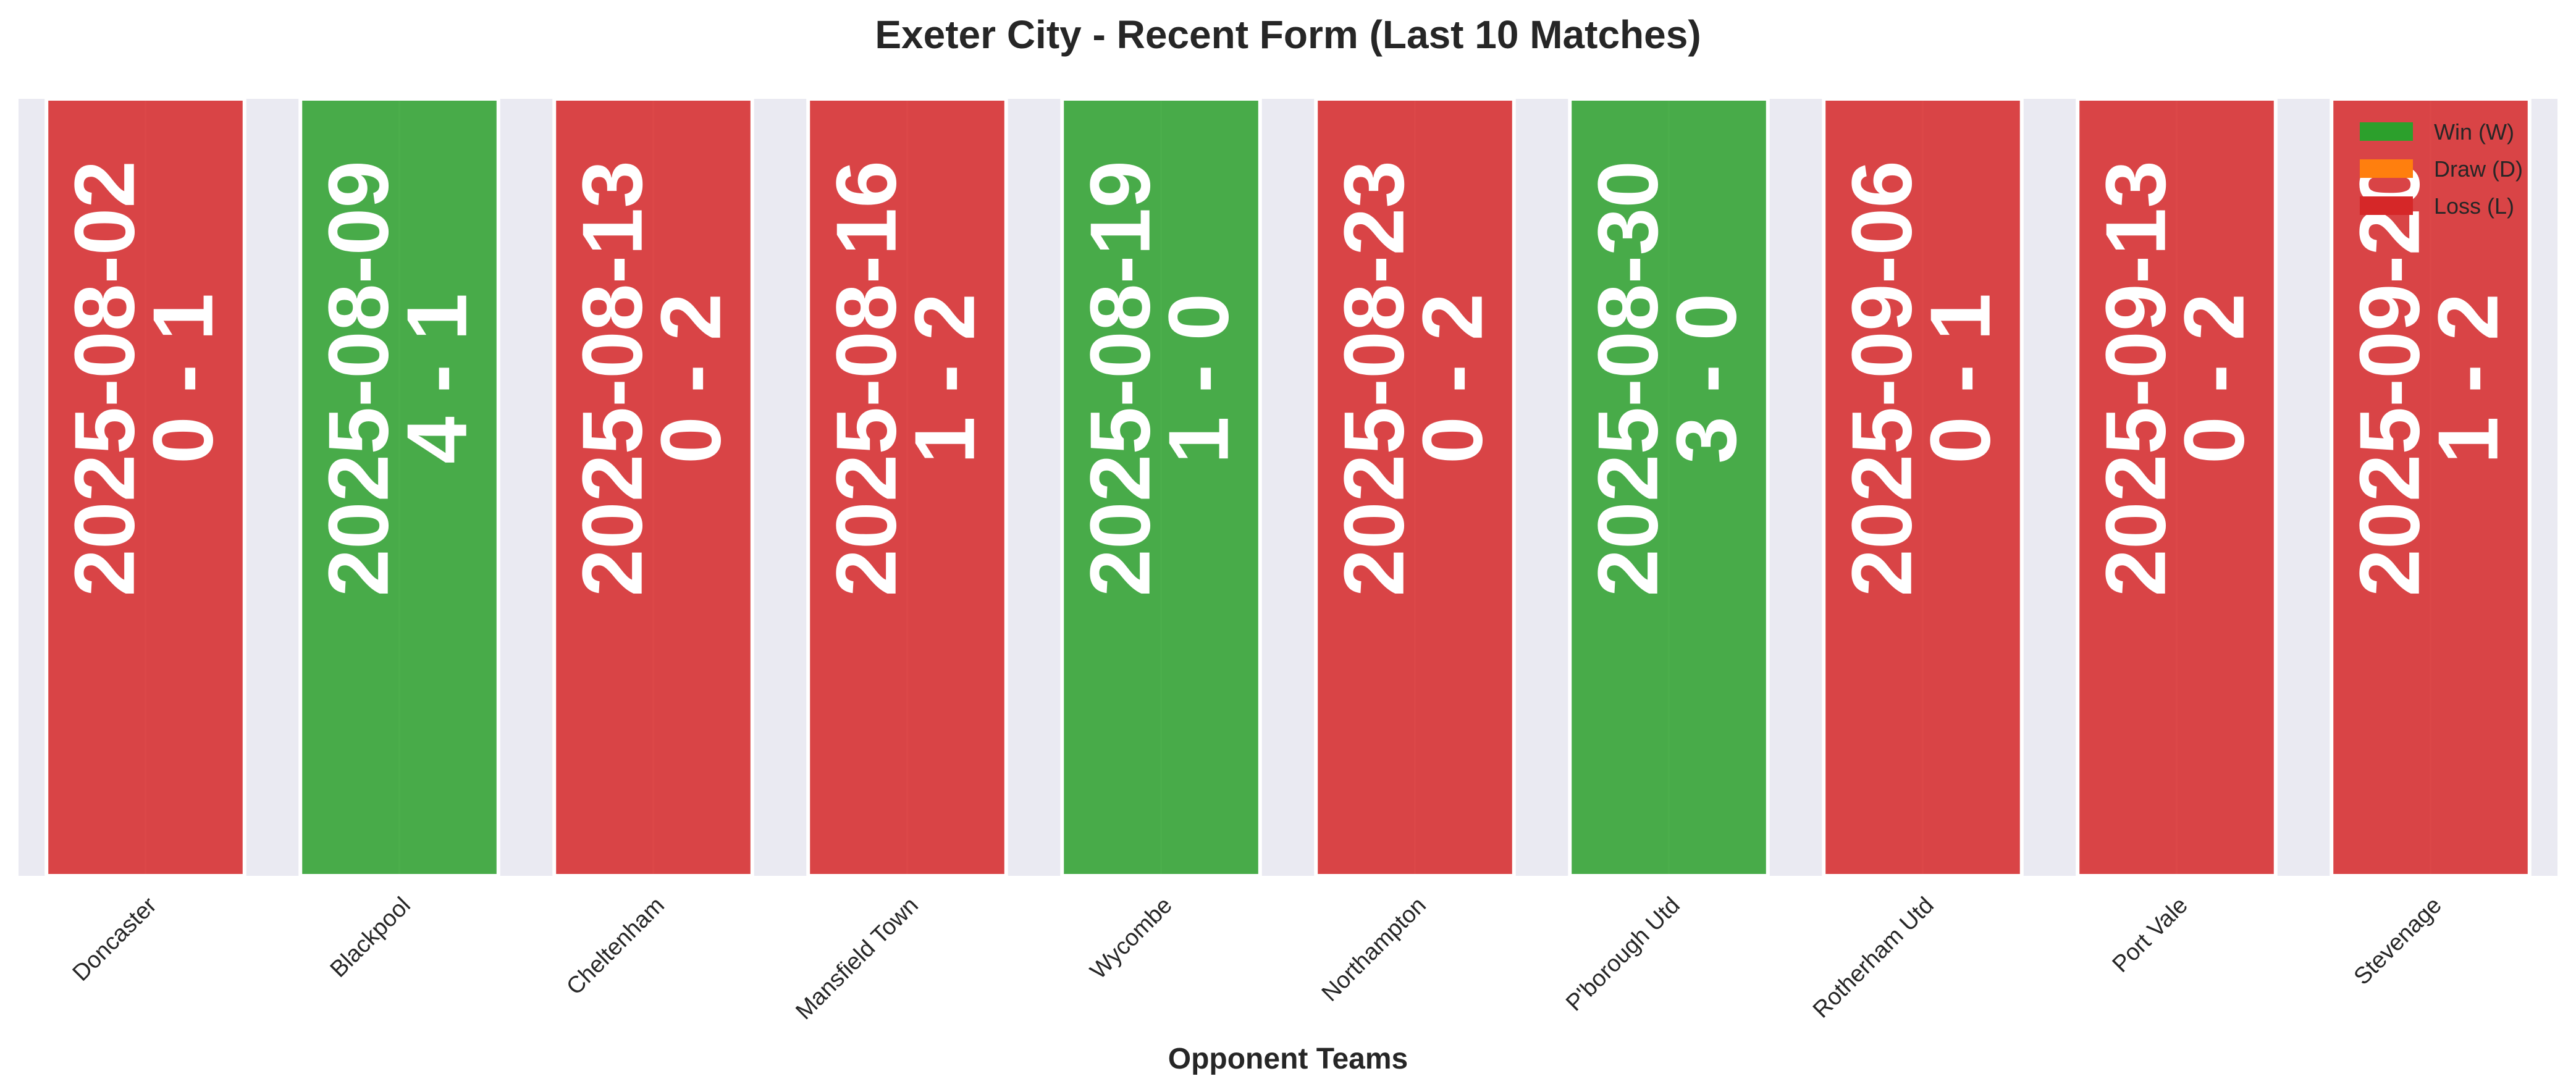 This screenshot has width=2576, height=1092. I want to click on x-tick-label: Port Vale, so click(2150, 935).